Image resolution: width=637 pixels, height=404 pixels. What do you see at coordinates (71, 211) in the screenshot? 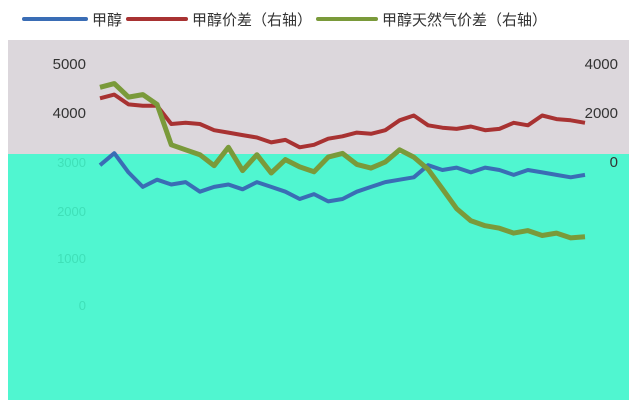
I see `left-axis-tick: 2000` at bounding box center [71, 211].